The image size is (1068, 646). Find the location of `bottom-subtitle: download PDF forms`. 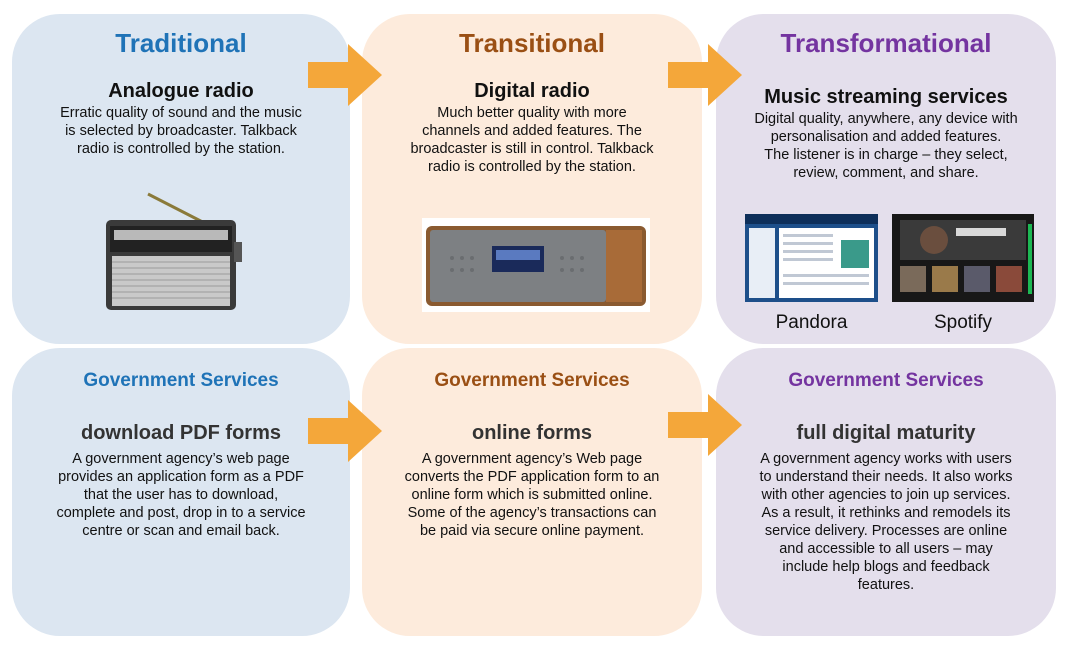

bottom-subtitle: download PDF forms is located at coordinates (181, 433).